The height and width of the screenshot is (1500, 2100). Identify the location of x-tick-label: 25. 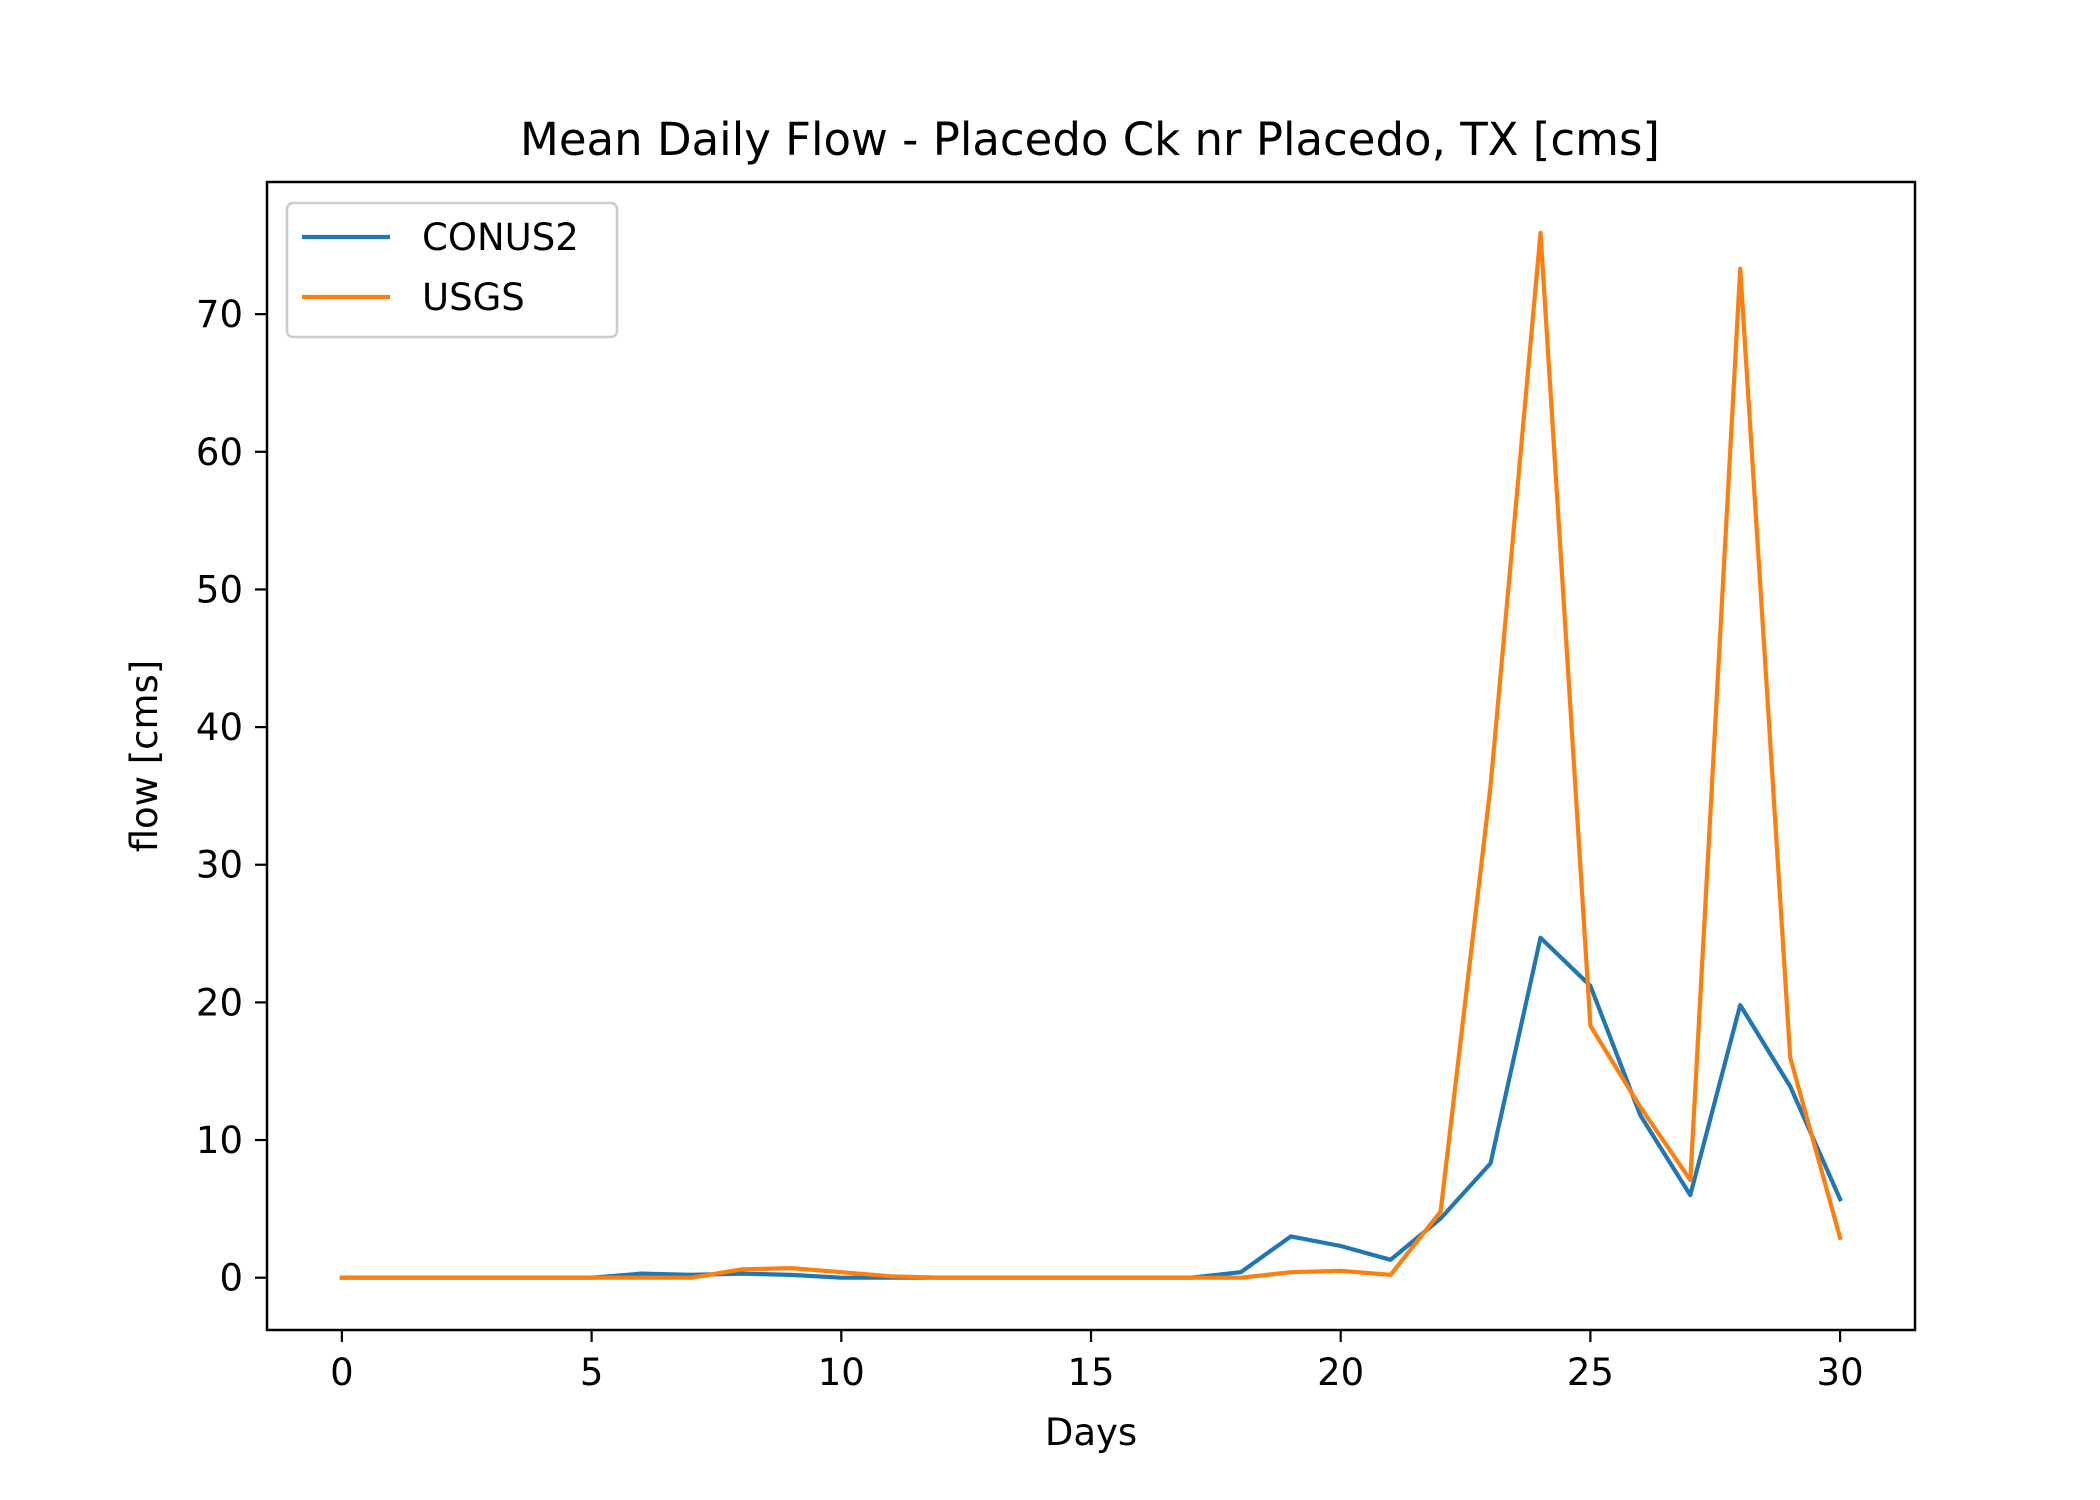
(1590, 1372).